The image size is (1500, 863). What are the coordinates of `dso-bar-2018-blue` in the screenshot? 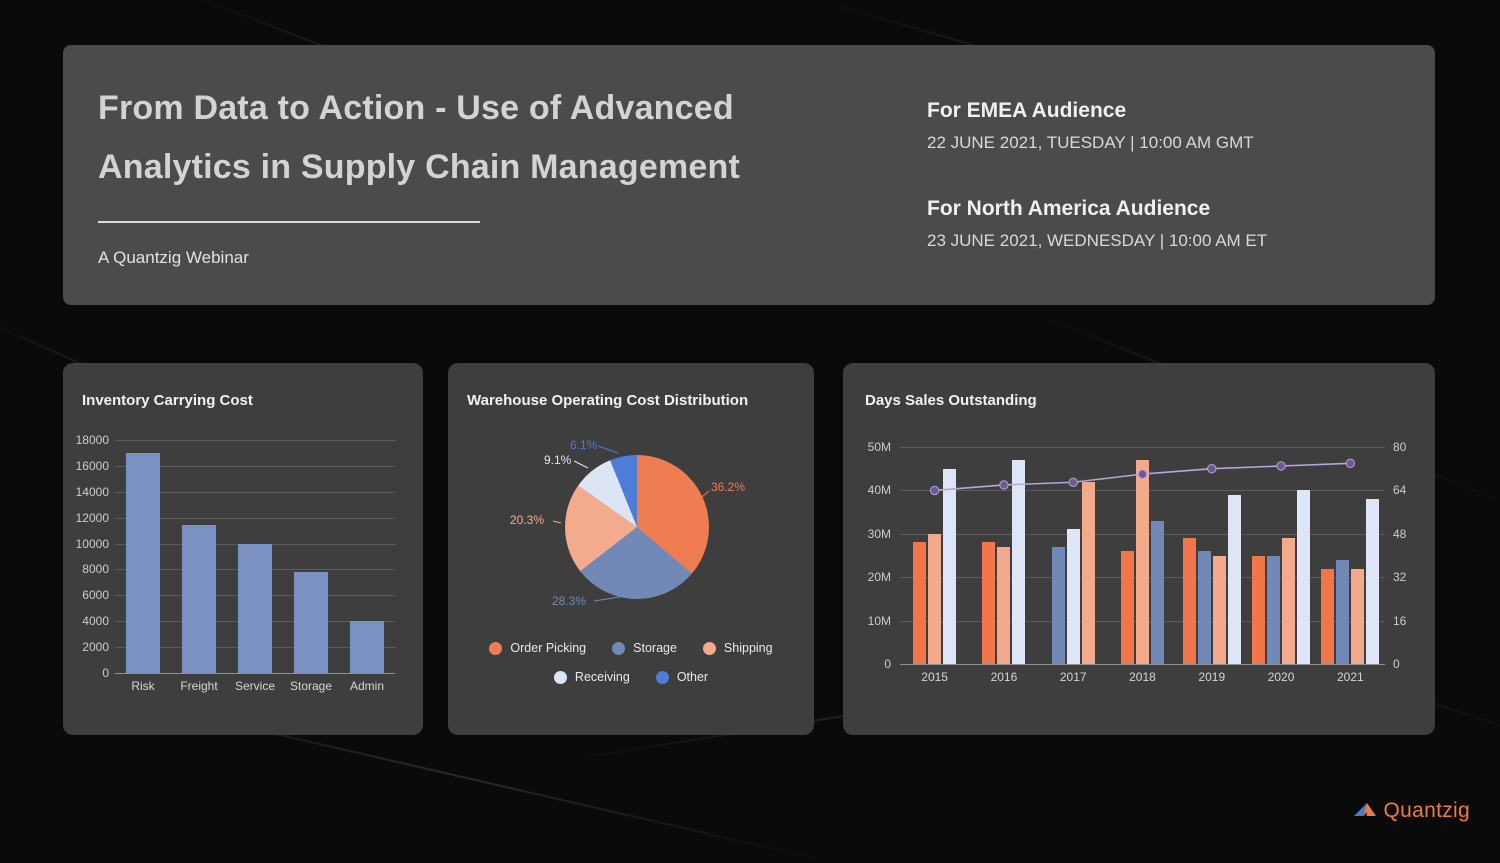 It's located at (1157, 592).